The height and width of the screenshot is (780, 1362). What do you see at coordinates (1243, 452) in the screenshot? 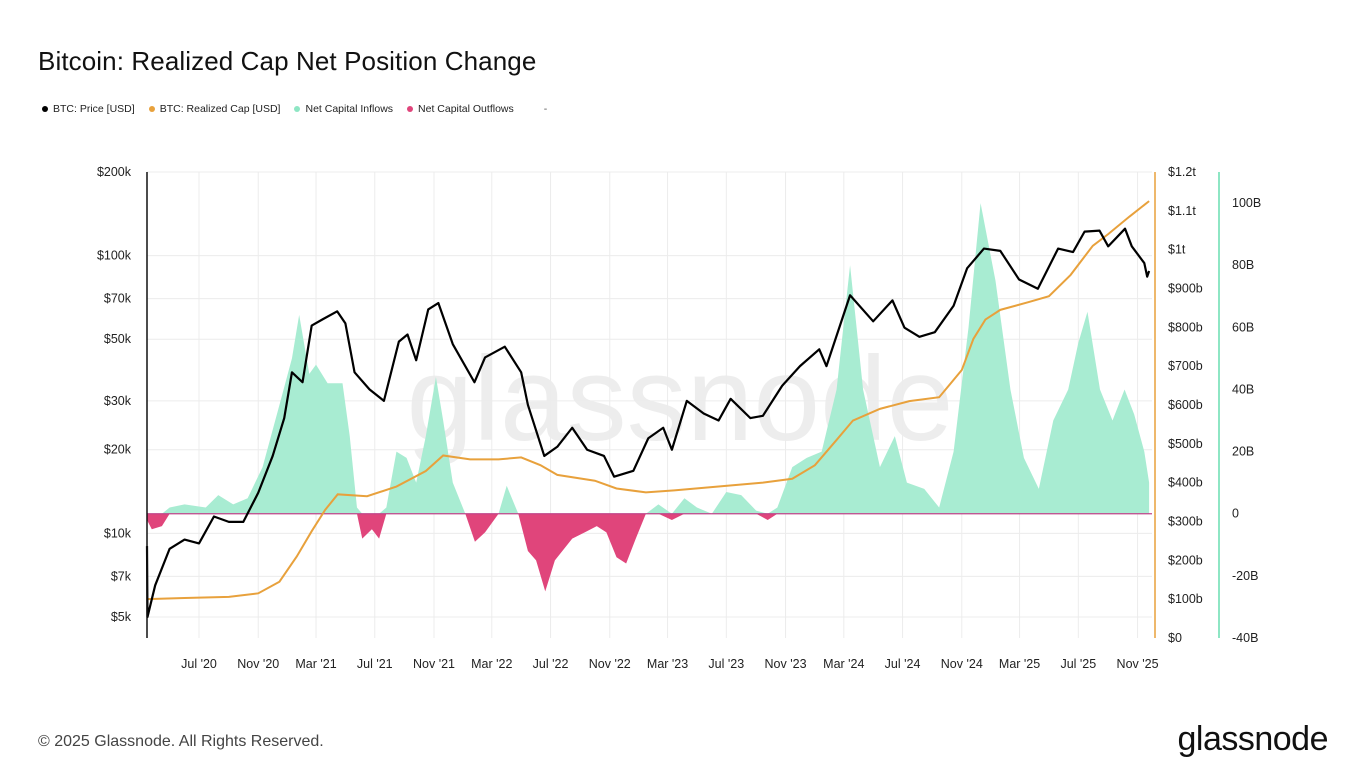
I see `y-right-tick-label: 20B` at bounding box center [1243, 452].